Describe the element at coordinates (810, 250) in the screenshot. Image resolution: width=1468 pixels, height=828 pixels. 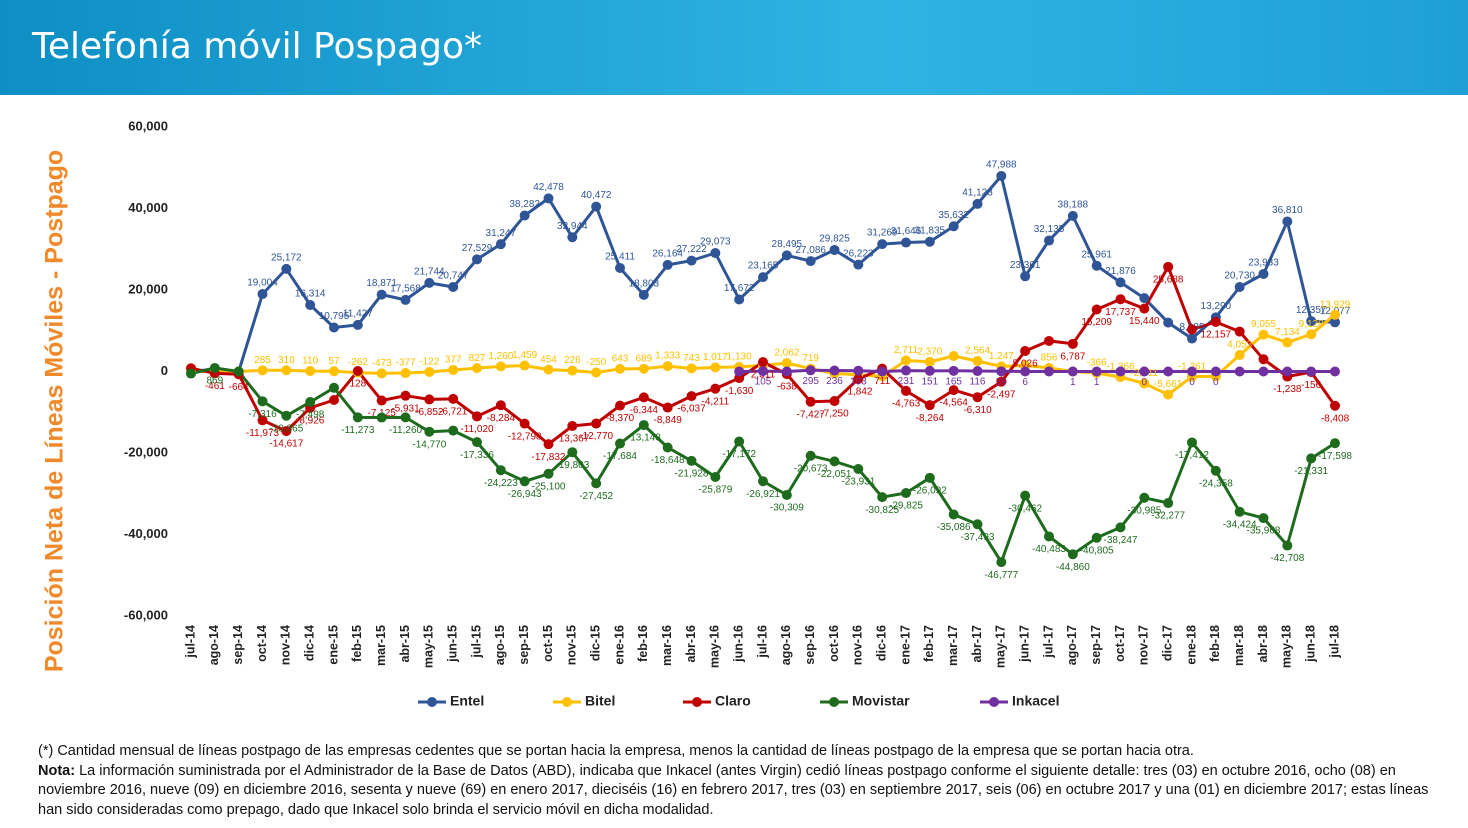
I see `data-label: 27,086` at that location.